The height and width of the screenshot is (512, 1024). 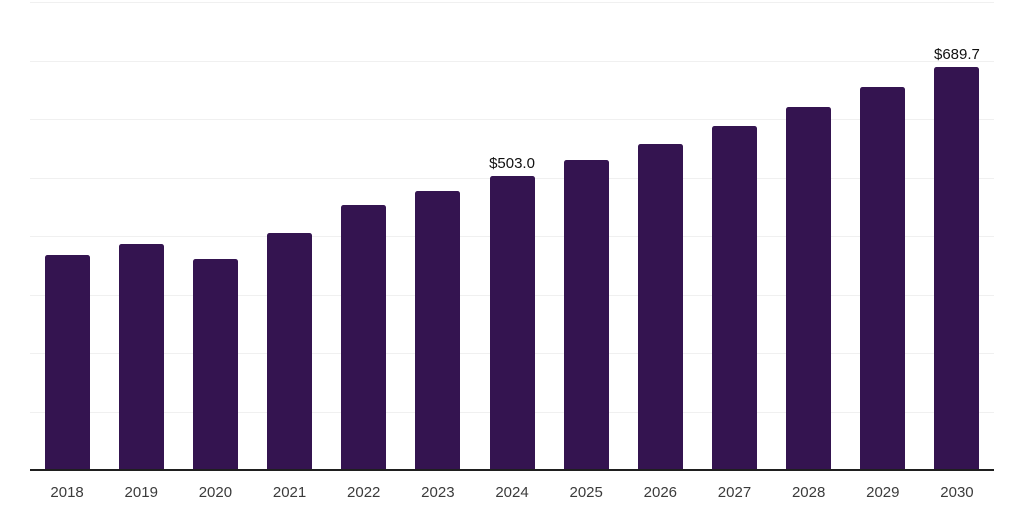 What do you see at coordinates (957, 268) in the screenshot?
I see `bar-2030` at bounding box center [957, 268].